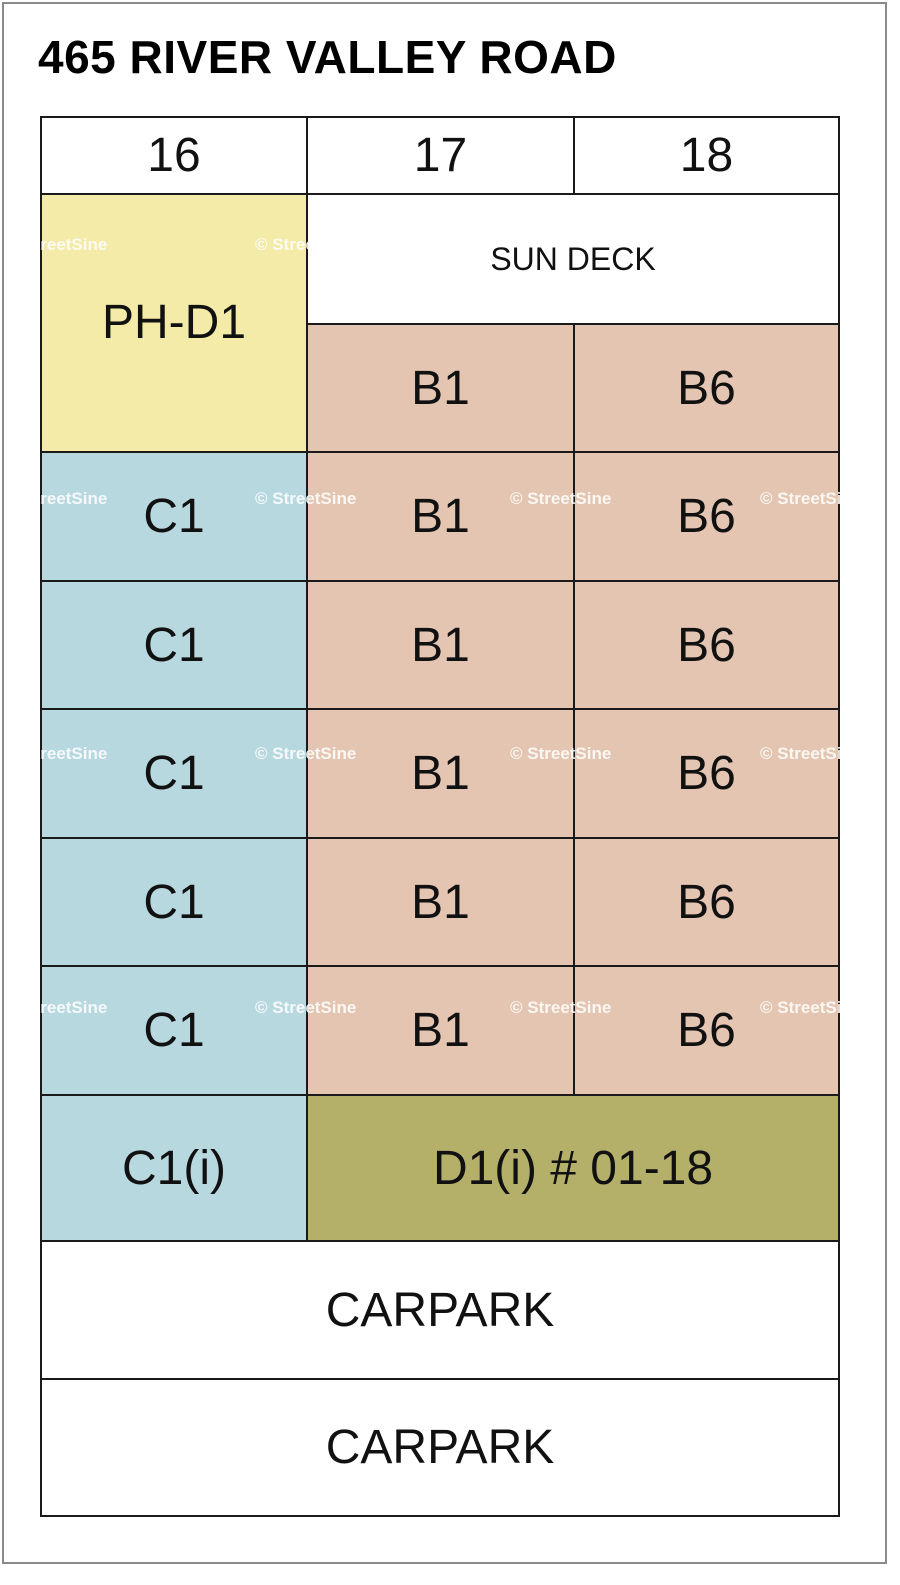 The image size is (900, 1585). Describe the element at coordinates (573, 259) in the screenshot. I see `sun-deck: SUN DECK` at that location.